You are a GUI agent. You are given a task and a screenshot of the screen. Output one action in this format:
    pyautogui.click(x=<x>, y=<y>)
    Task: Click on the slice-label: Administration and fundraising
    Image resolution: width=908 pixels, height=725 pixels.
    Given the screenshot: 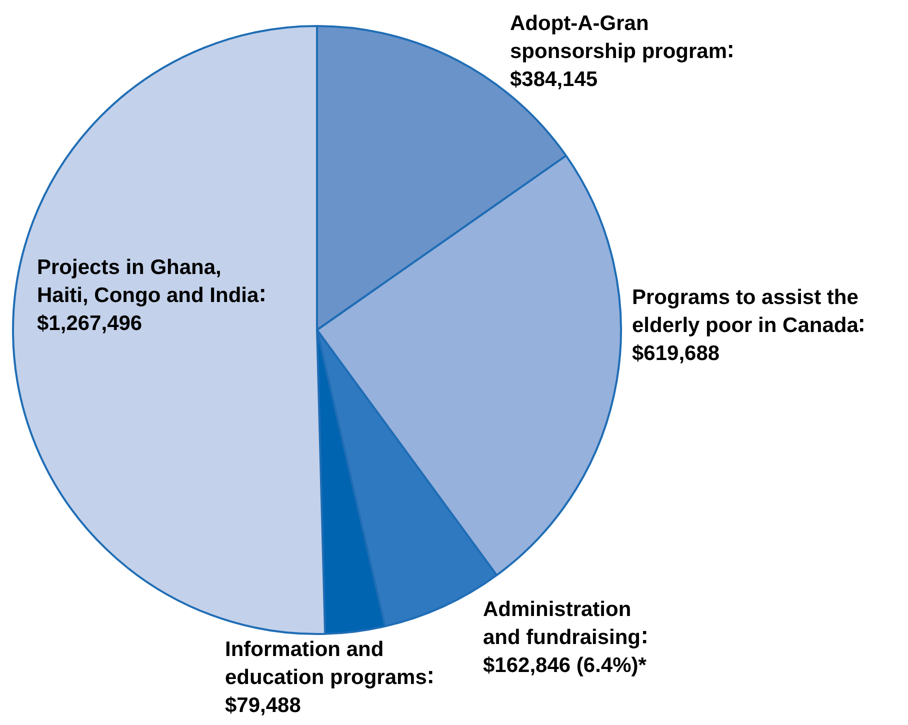 What is the action you would take?
    pyautogui.click(x=562, y=624)
    